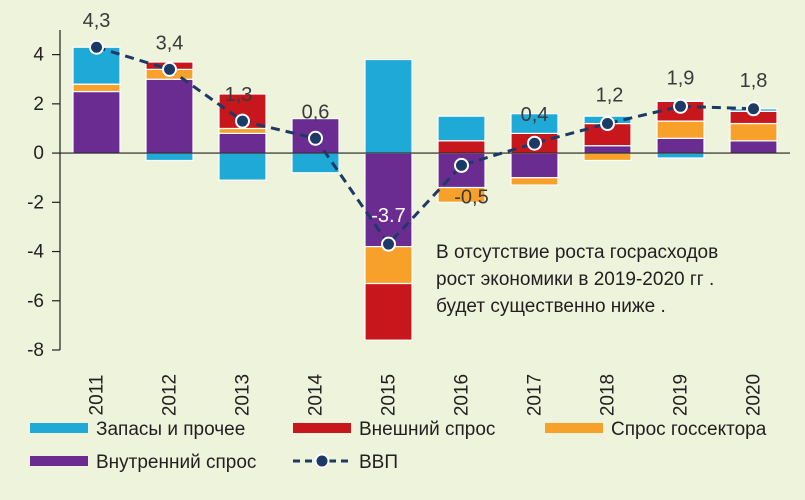 The width and height of the screenshot is (805, 500). What do you see at coordinates (754, 395) in the screenshot?
I see `x-tick-label: 2020` at bounding box center [754, 395].